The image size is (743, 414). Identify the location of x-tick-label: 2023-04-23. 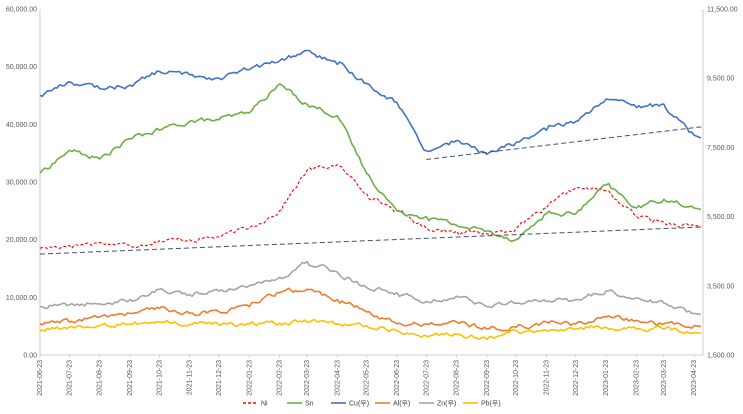
(694, 378).